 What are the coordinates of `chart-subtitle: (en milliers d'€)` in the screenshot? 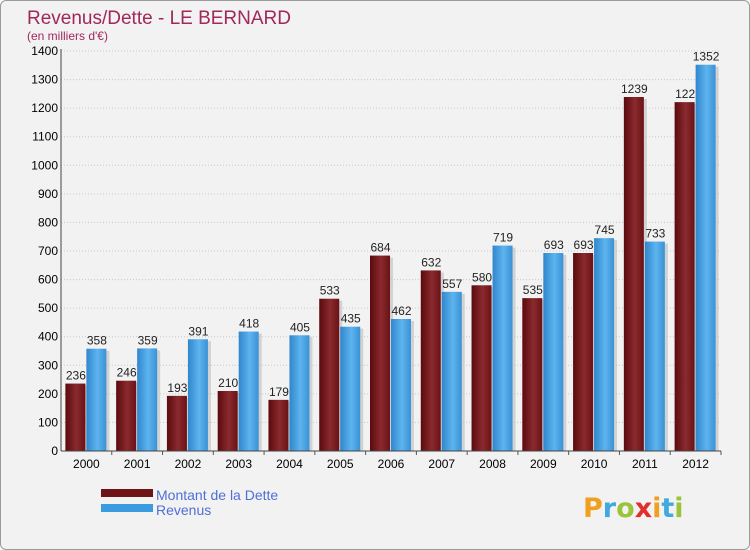 It's located at (67, 36).